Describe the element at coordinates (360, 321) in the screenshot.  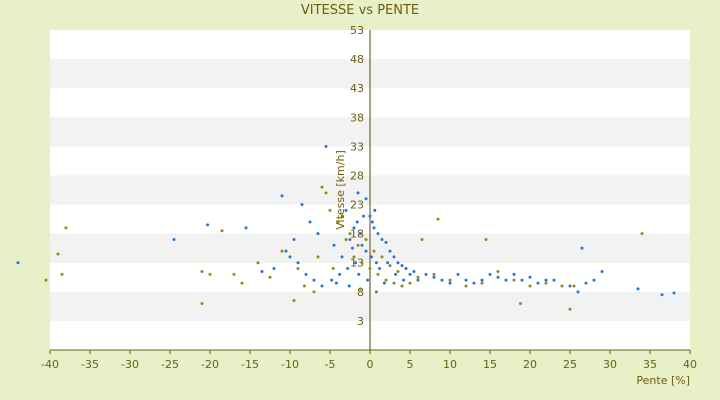
I see `y-tick-label: 3` at that location.